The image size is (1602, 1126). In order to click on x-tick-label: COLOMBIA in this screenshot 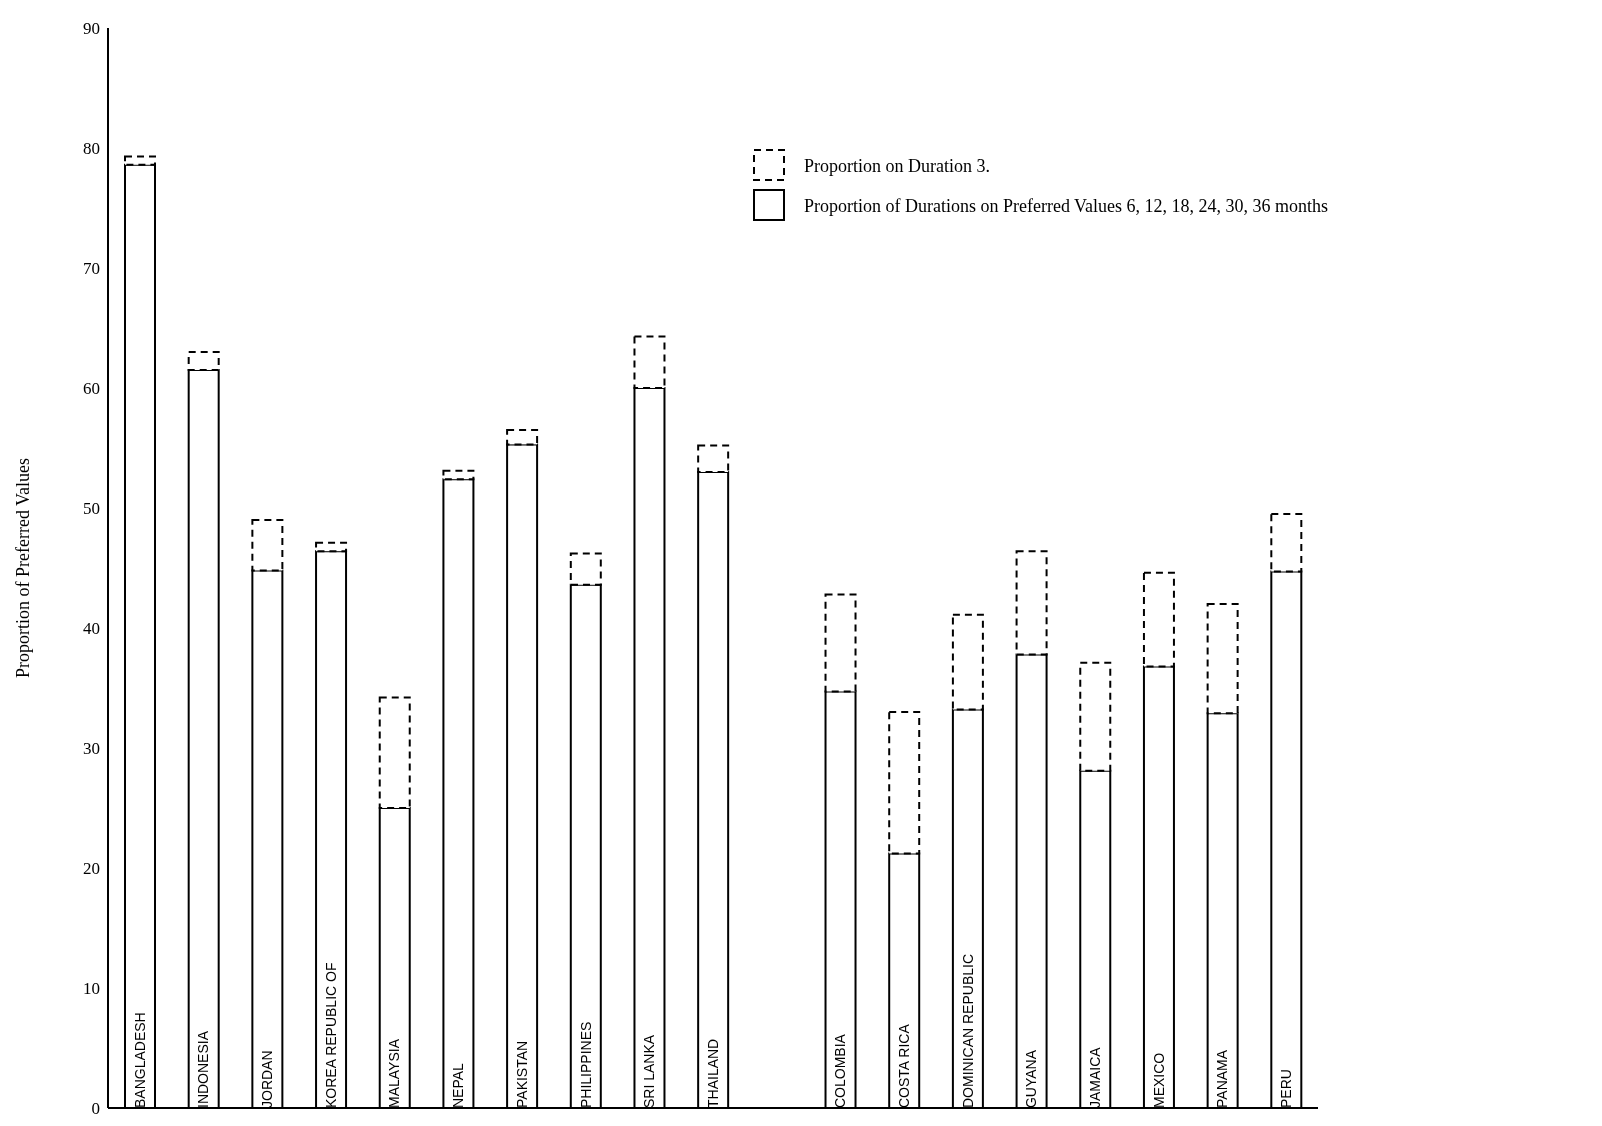, I will do `click(840, 1070)`.